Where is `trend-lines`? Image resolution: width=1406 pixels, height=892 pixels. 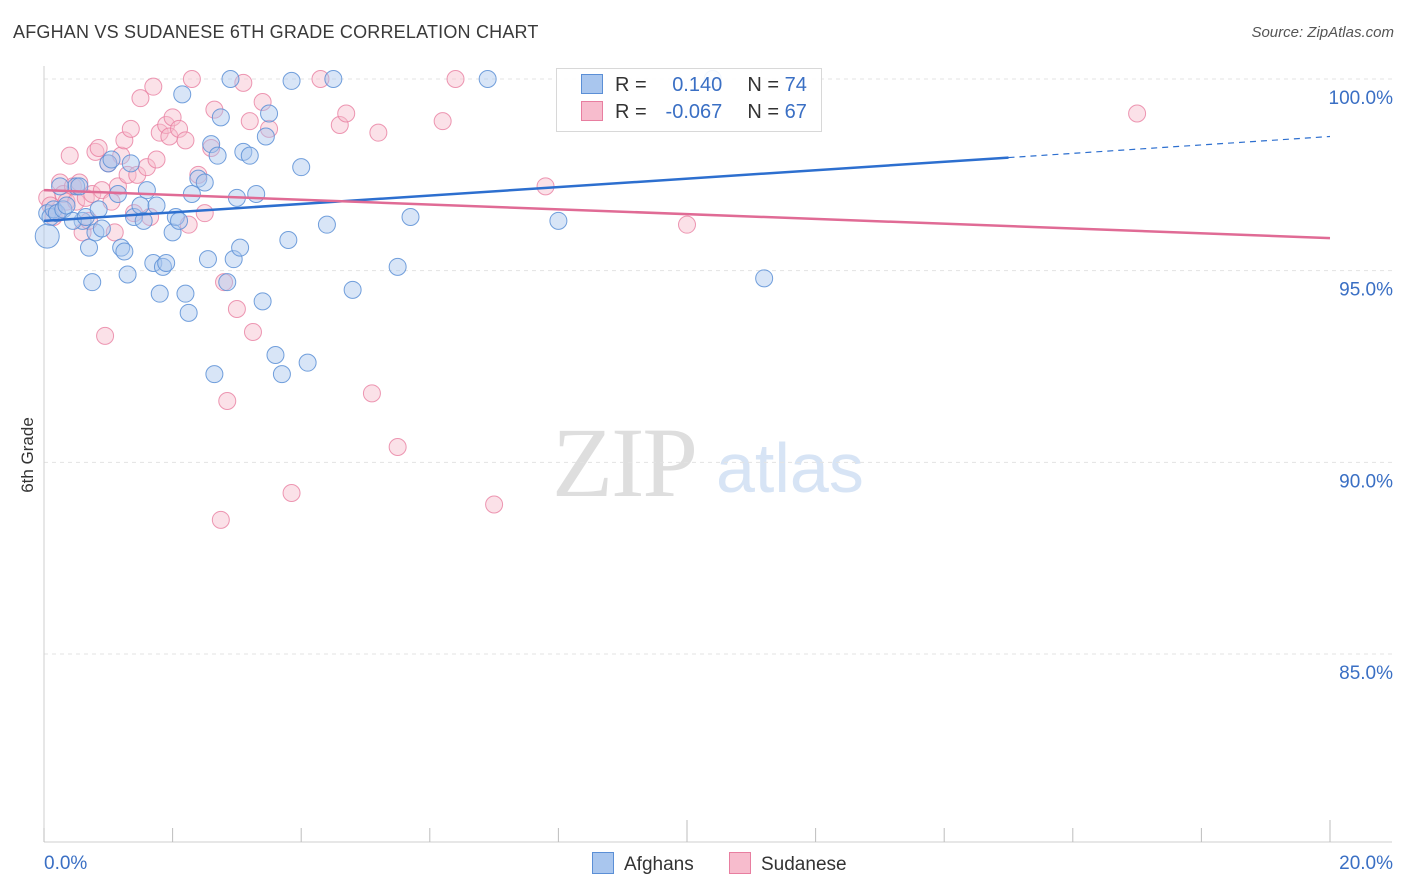 trend-lines is located at coordinates (687, 187).